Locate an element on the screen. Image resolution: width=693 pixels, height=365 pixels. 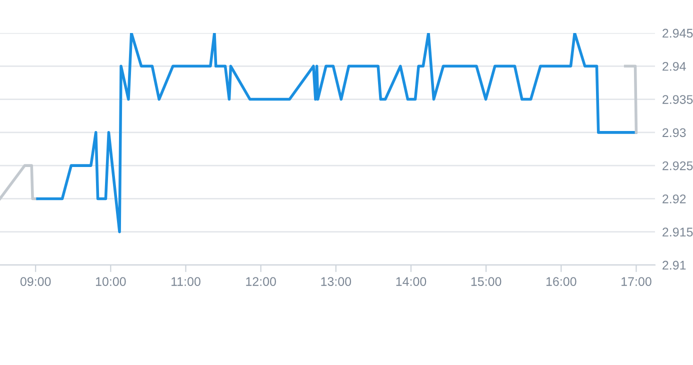
y-tick-label: 2.925 is located at coordinates (677, 165).